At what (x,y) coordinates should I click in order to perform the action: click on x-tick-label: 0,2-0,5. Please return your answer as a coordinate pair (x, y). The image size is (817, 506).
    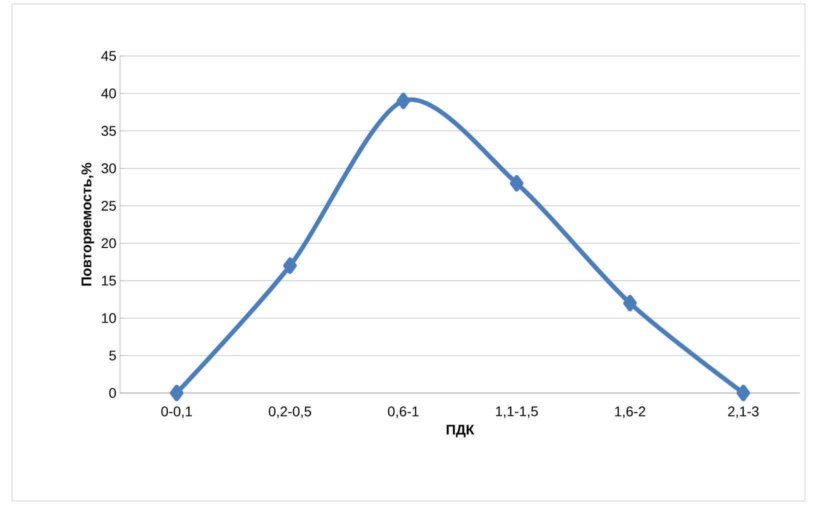
    Looking at the image, I should click on (290, 412).